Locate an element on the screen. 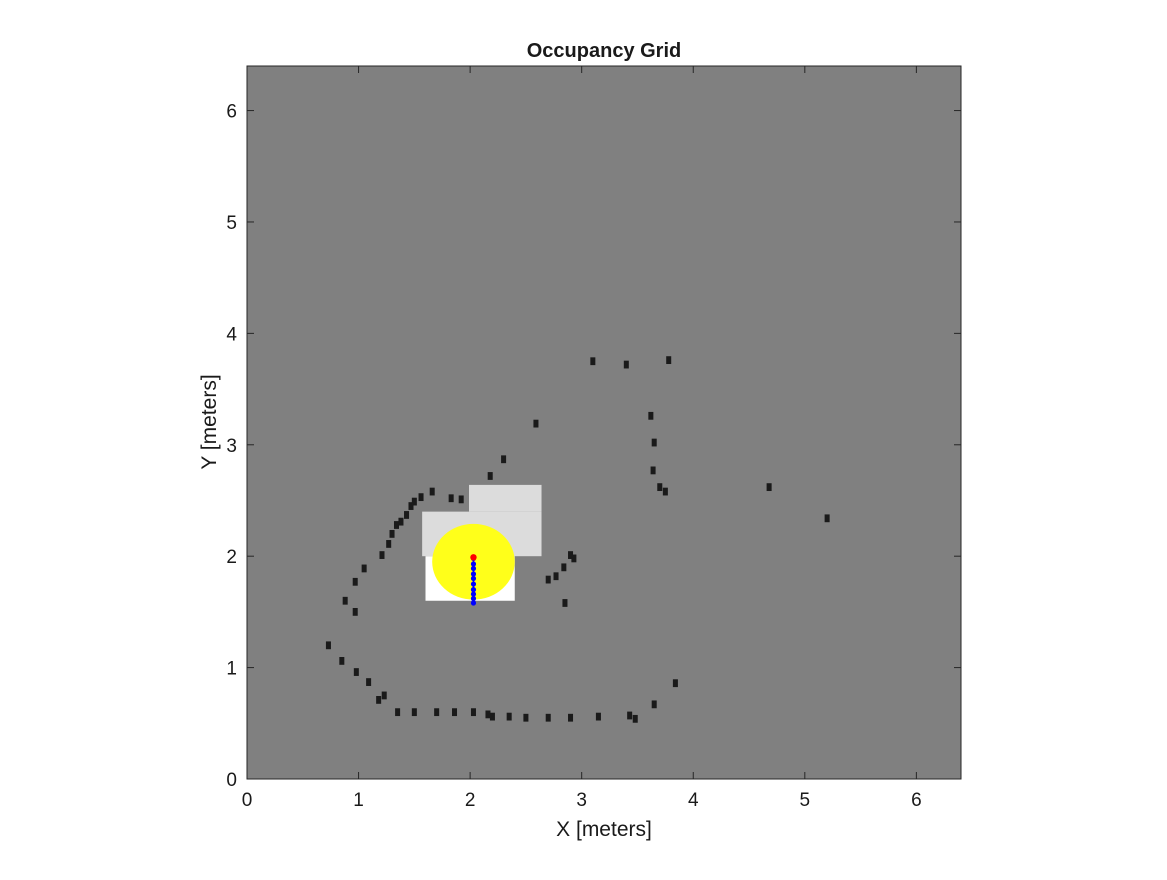 The height and width of the screenshot is (880, 1167). x-tick-label: 0 is located at coordinates (247, 800).